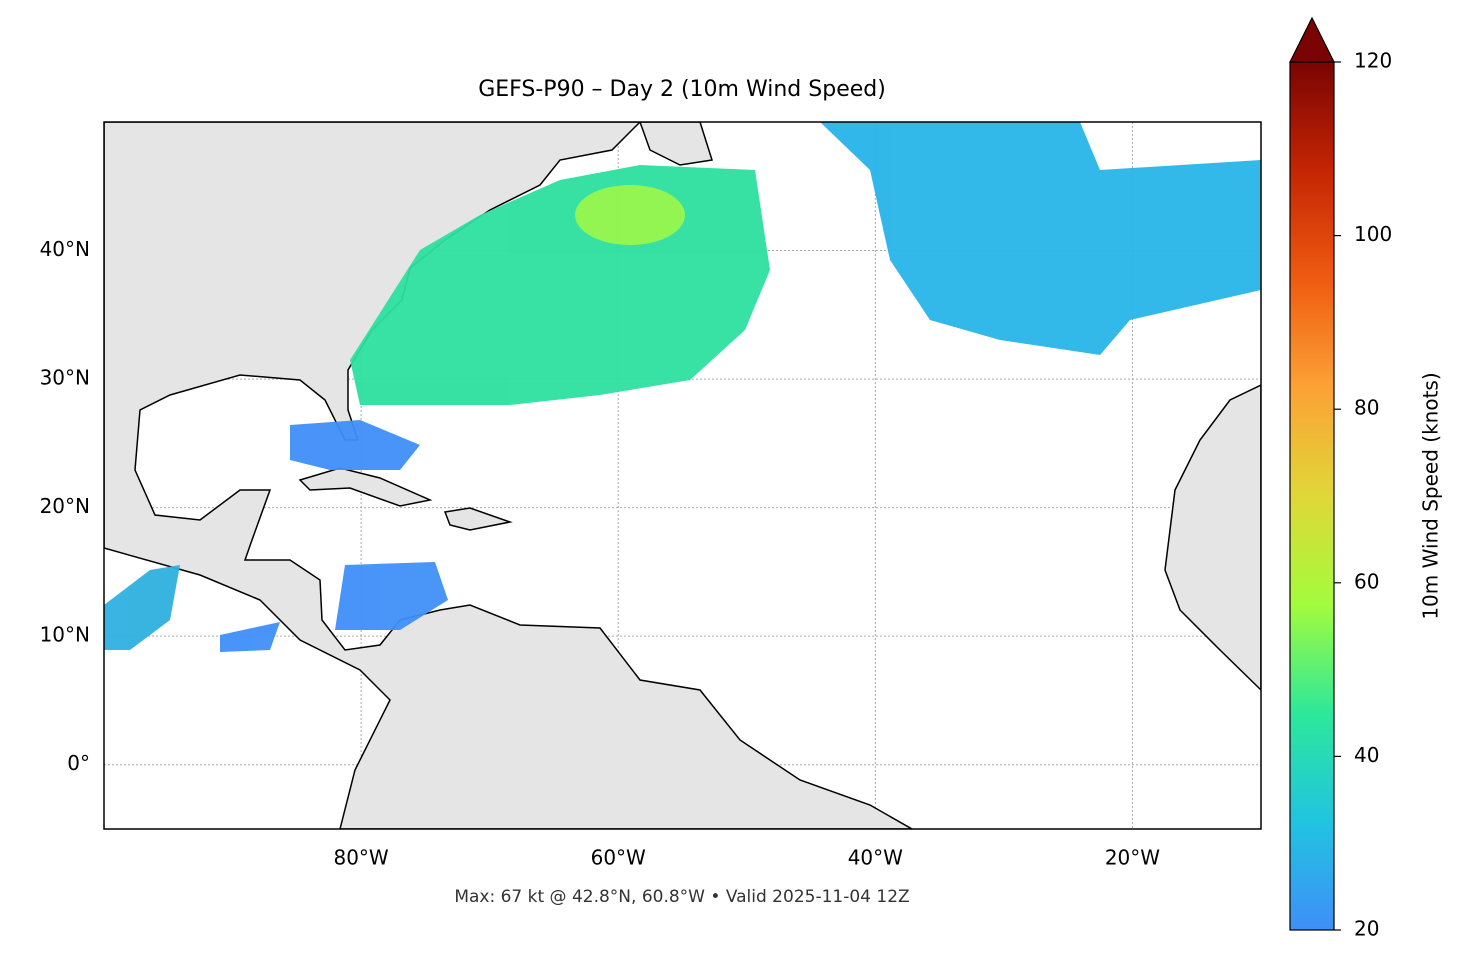 The height and width of the screenshot is (973, 1466). What do you see at coordinates (682, 89) in the screenshot?
I see `chart-title: GEFS-P90 – Day 2 (10m Wind Speed)` at bounding box center [682, 89].